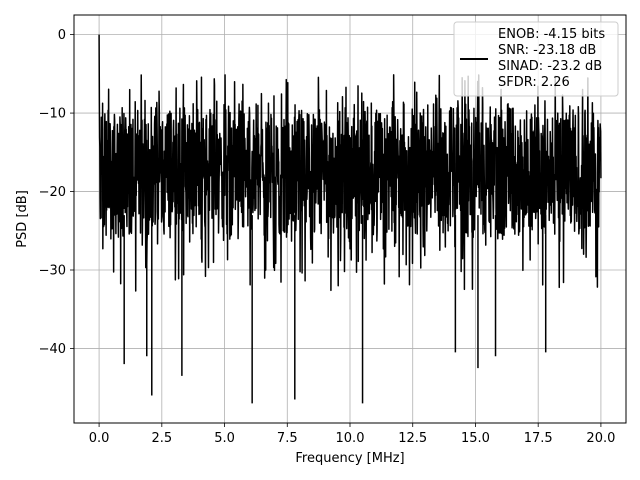 The height and width of the screenshot is (480, 640). I want to click on y-tick-label: −20, so click(52, 192).